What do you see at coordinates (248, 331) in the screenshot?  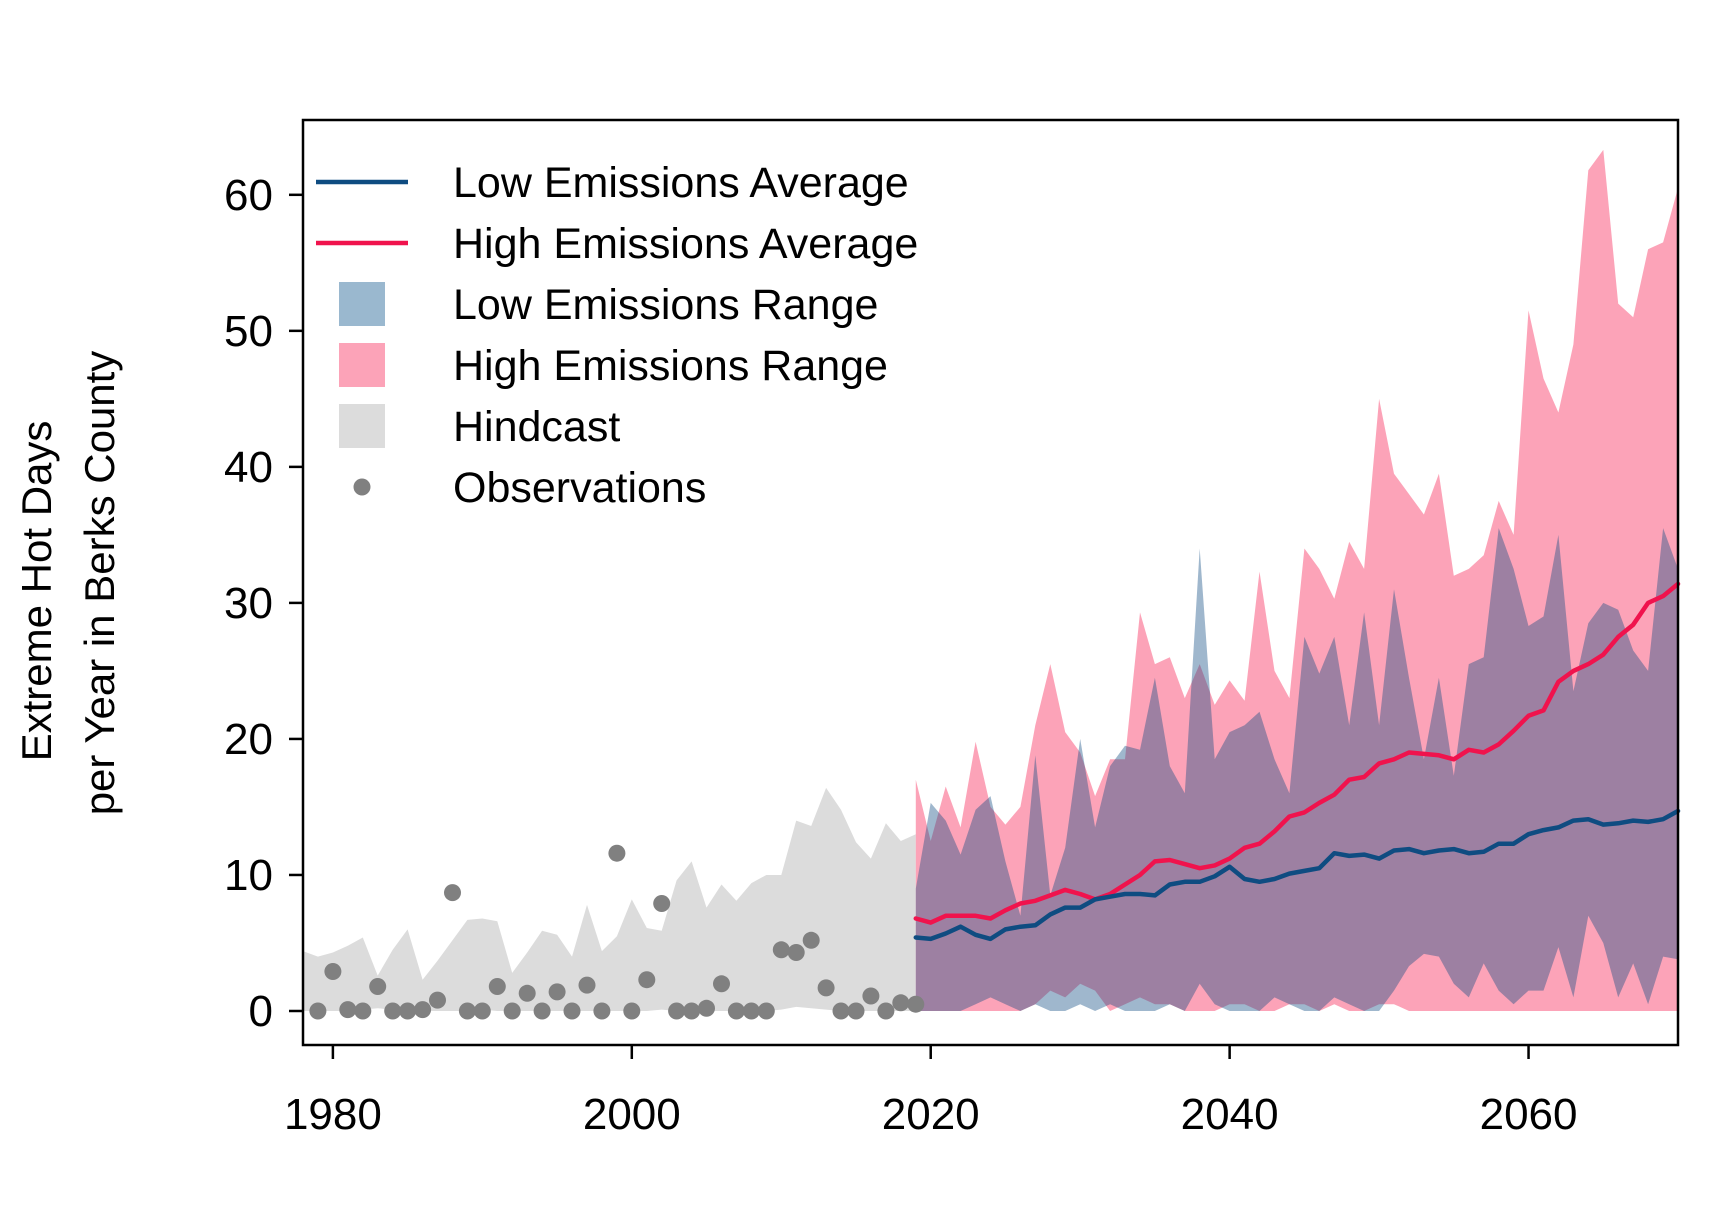 I see `y-tick-label: 50` at bounding box center [248, 331].